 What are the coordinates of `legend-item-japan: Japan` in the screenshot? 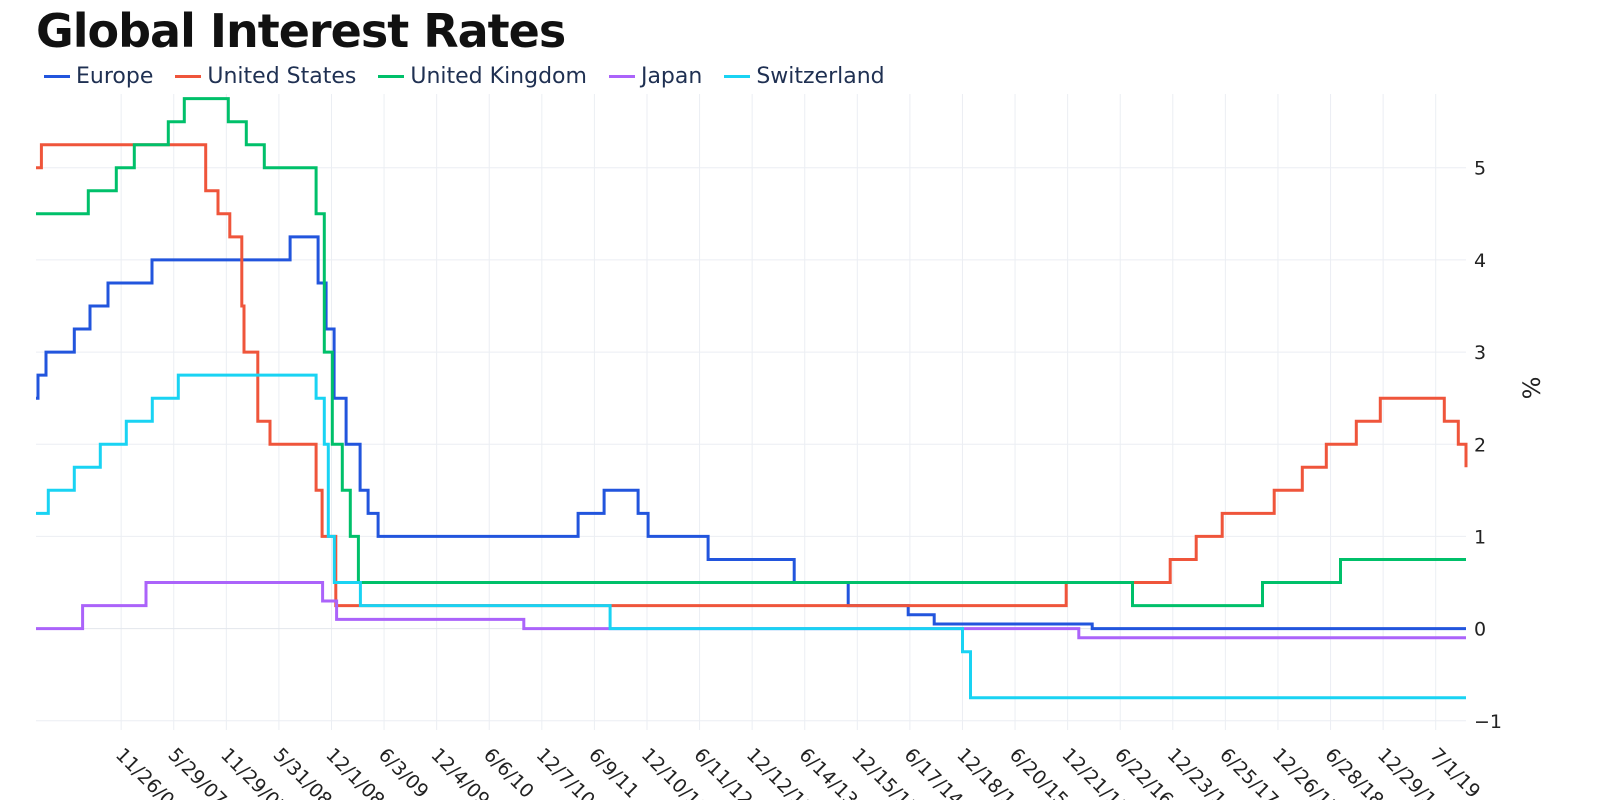 It's located at (655, 76).